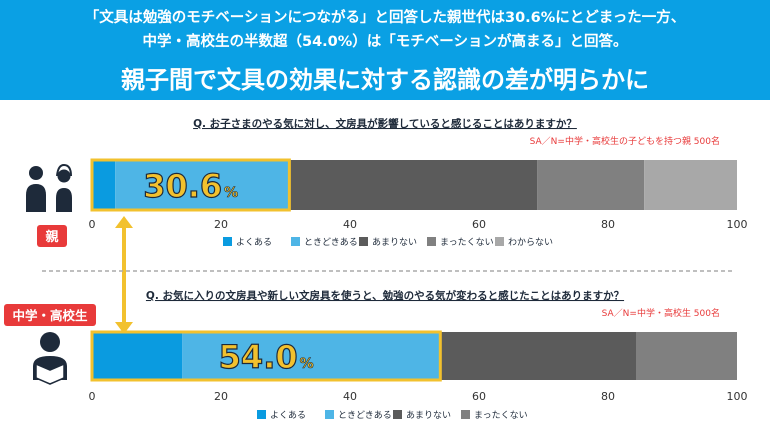 This screenshot has width=770, height=433. What do you see at coordinates (385, 42) in the screenshot?
I see `header-subtitle-line2: 中学・高校生の半数超（54.0%）は「モチベーションが高まる」と回答。` at bounding box center [385, 42].